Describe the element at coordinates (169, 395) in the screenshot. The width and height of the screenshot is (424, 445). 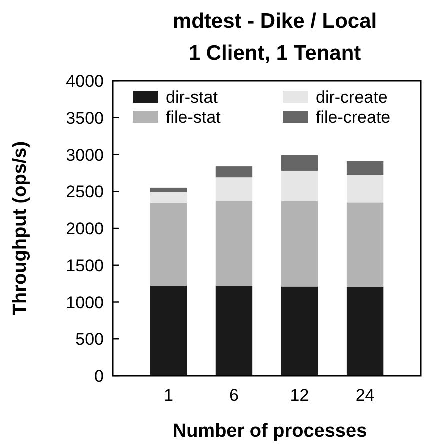
I see `x-tick-label: 1` at that location.